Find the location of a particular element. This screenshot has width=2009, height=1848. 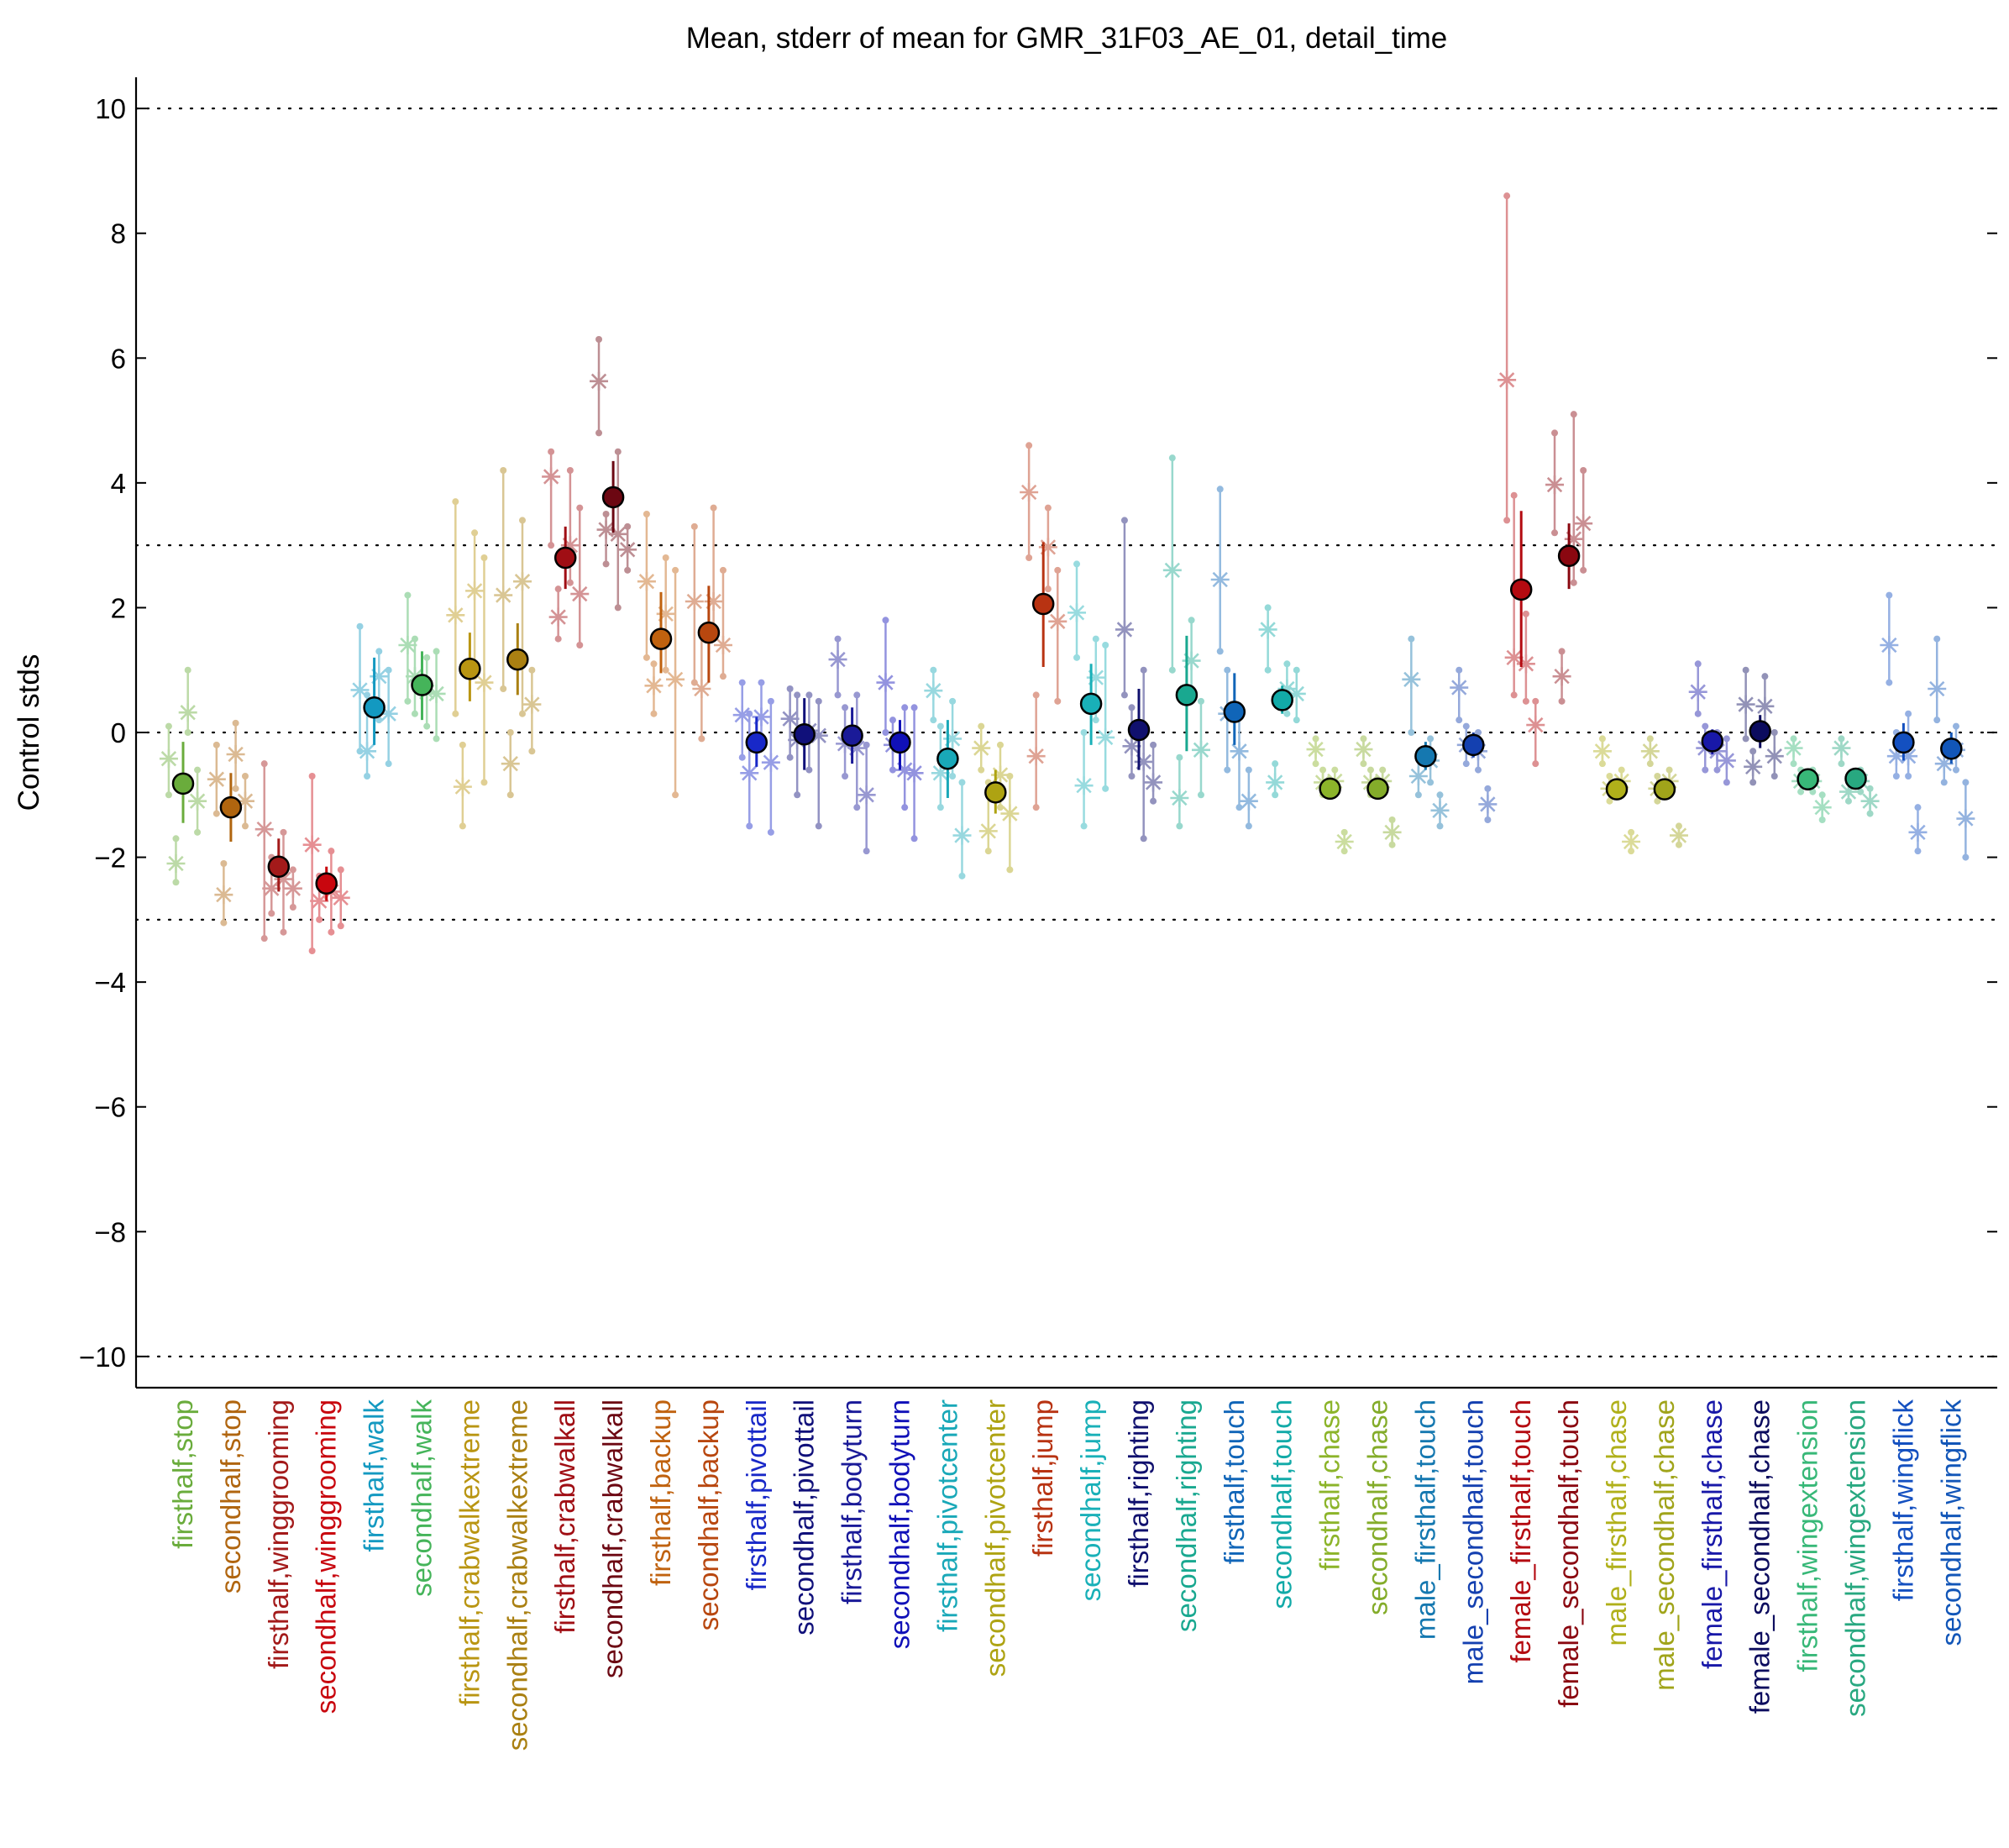

x-category-label: firsthalf,pivottail is located at coordinates (756, 1494).